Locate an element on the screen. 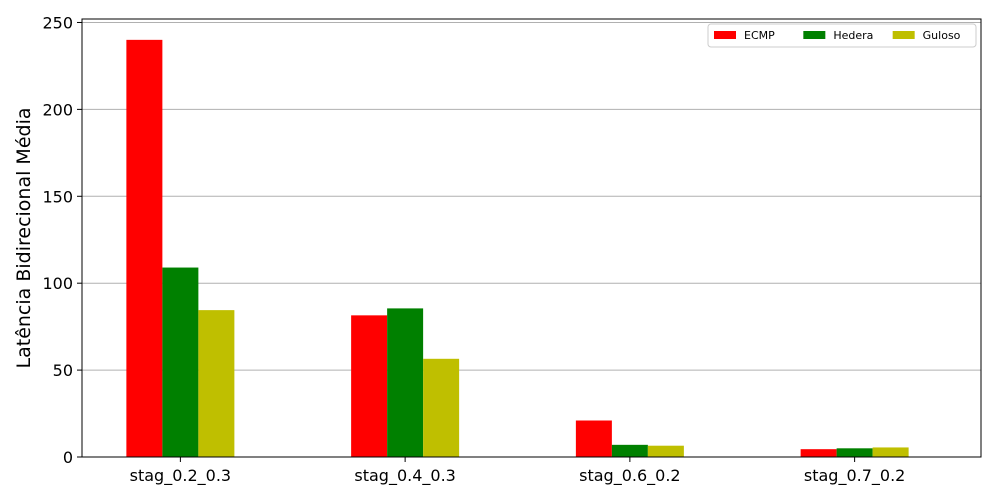 The width and height of the screenshot is (1000, 500). y-axis-label: Latência Bidirecional Média is located at coordinates (24, 238).